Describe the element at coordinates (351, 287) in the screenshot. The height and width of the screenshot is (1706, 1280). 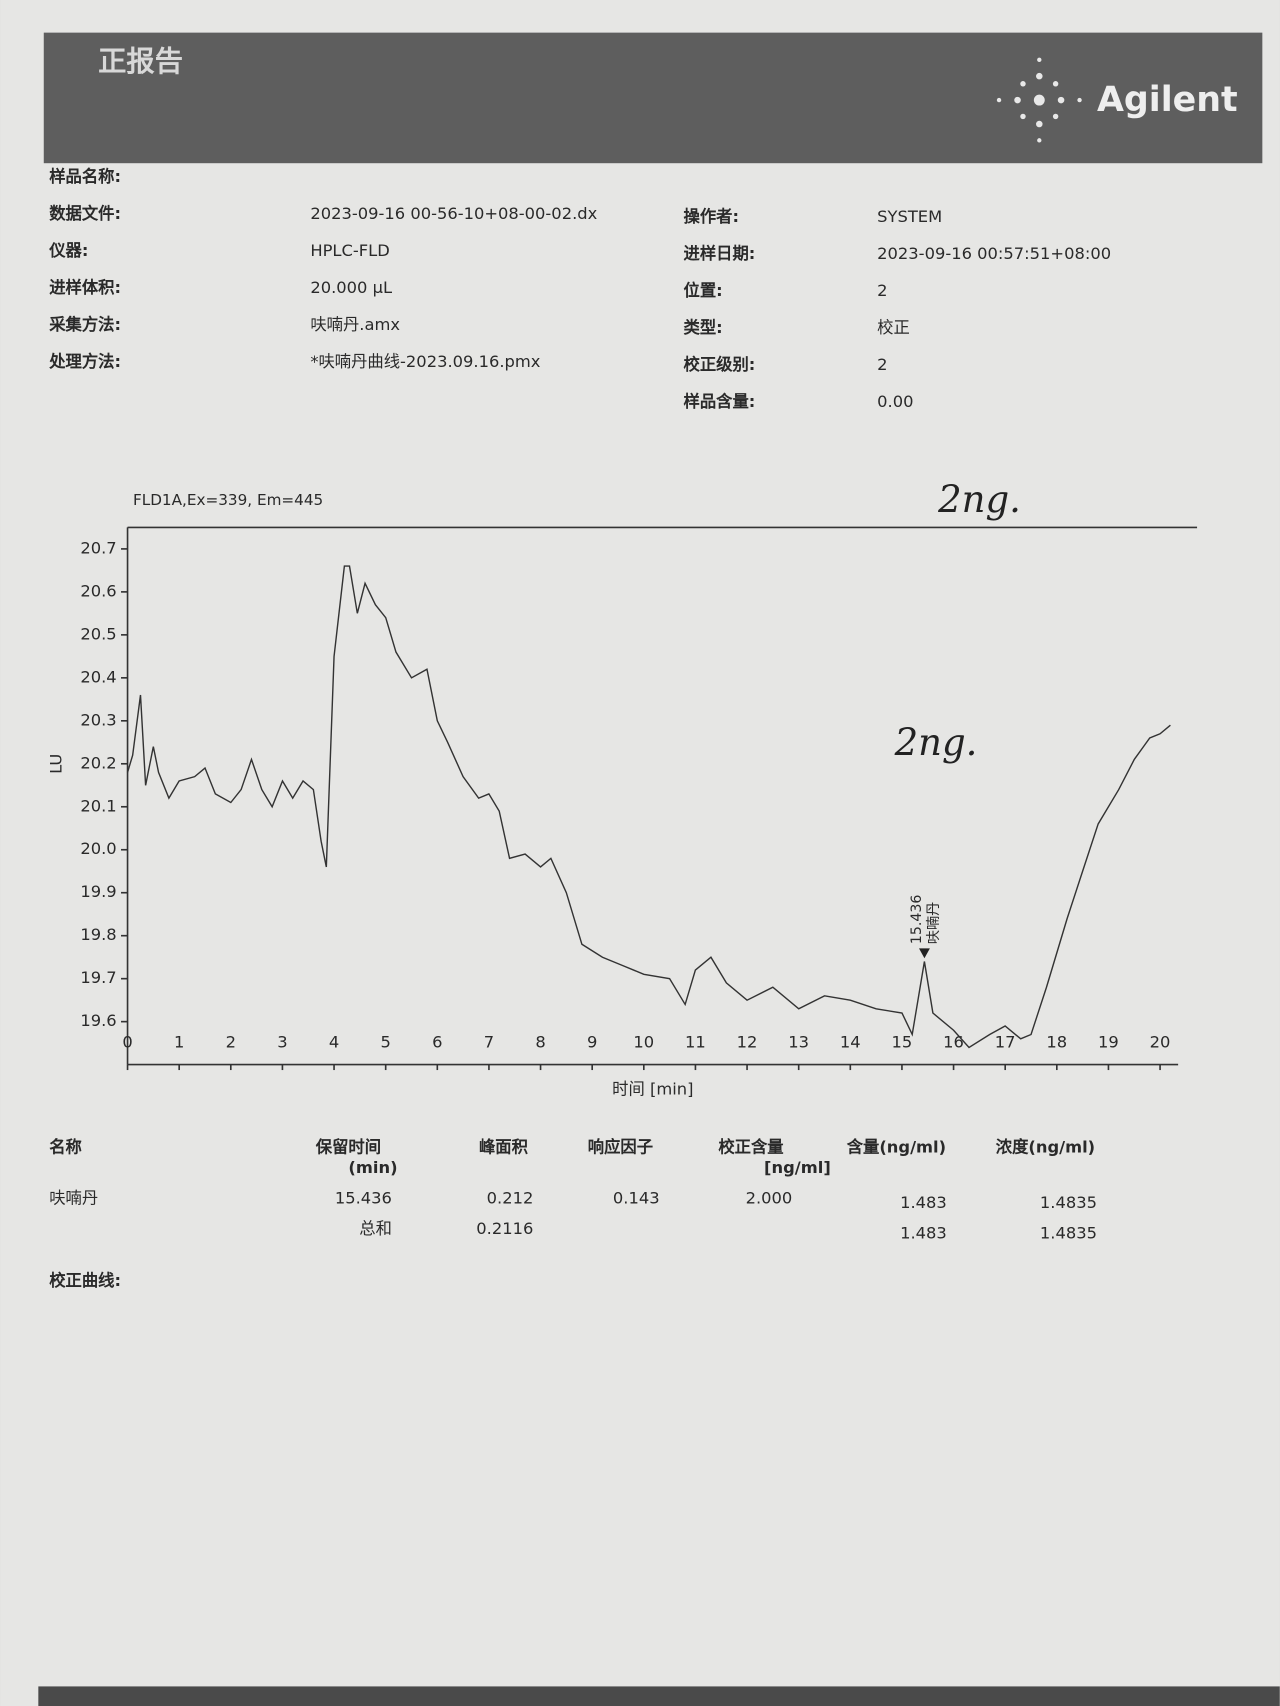
I see `field-value: 20.000 µL` at that location.